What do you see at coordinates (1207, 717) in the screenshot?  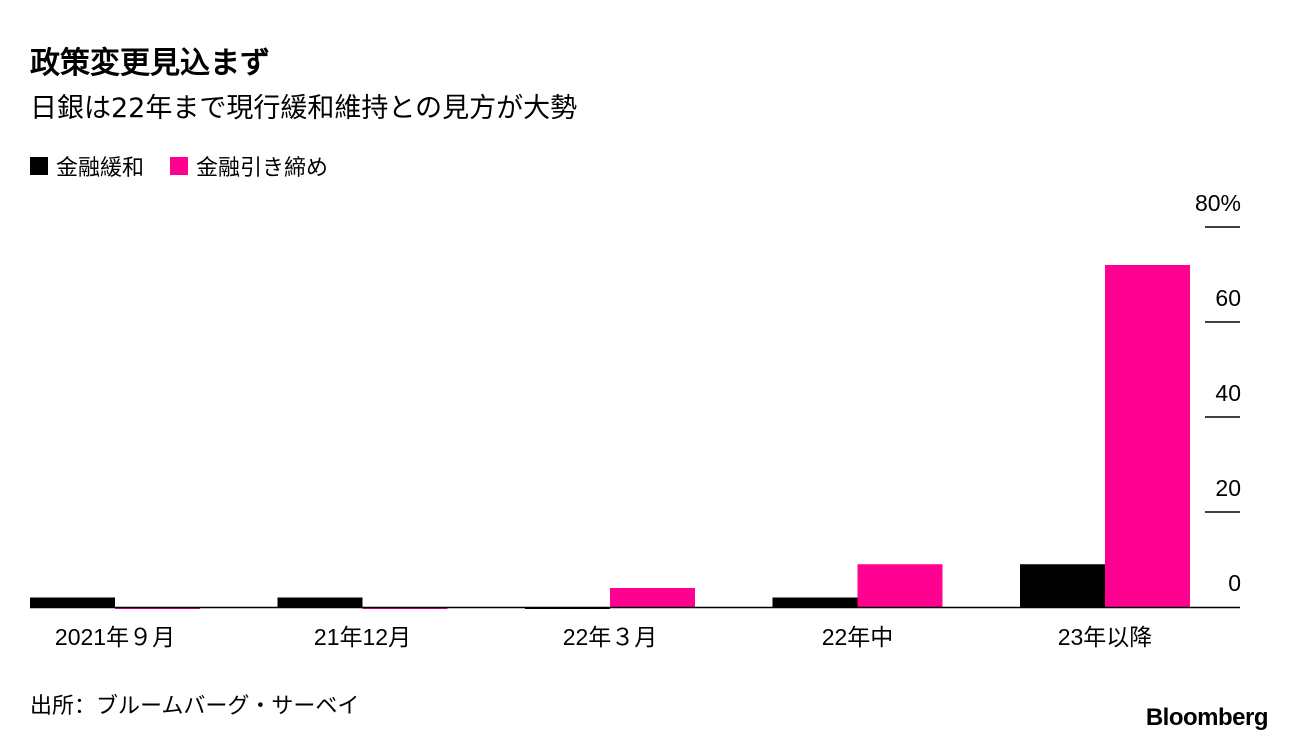 I see `bloomberg-logo: Bloomberg` at bounding box center [1207, 717].